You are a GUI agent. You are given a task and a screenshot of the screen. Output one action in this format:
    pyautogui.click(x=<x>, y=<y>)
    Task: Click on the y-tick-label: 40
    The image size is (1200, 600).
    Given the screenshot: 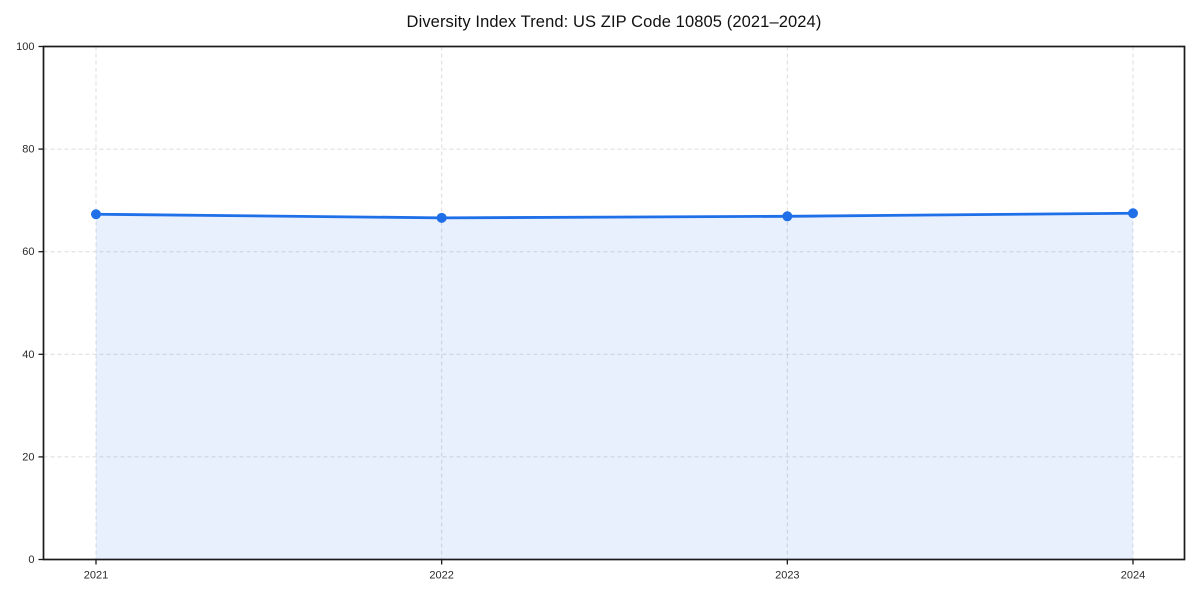 What is the action you would take?
    pyautogui.click(x=28, y=355)
    